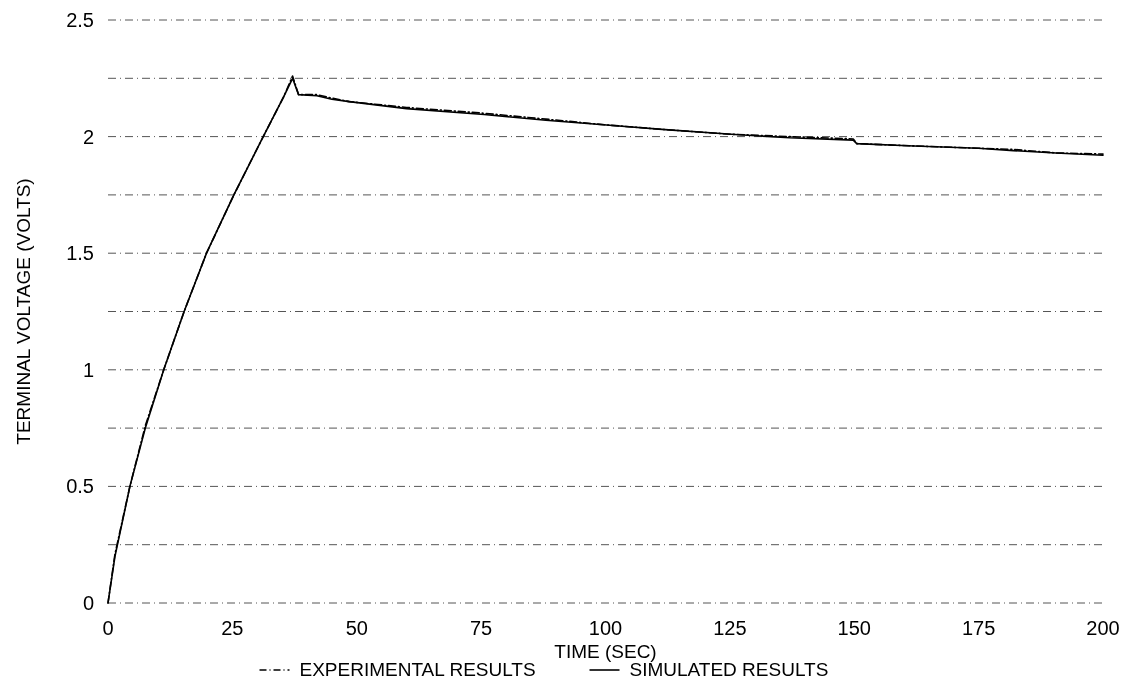  I want to click on legend-label: EXPERIMENTAL RESULTS, so click(417, 669).